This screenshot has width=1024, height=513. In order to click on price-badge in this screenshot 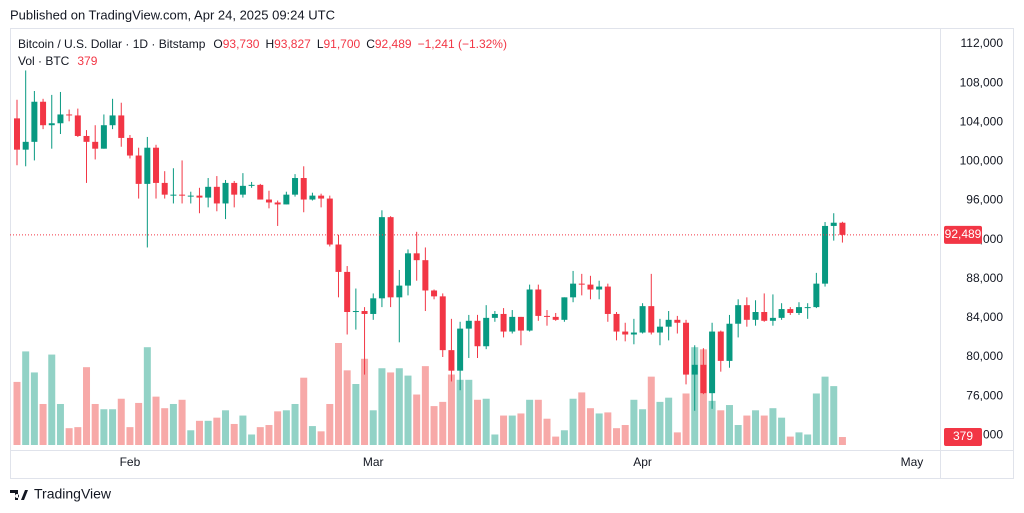, I will do `click(963, 234)`.